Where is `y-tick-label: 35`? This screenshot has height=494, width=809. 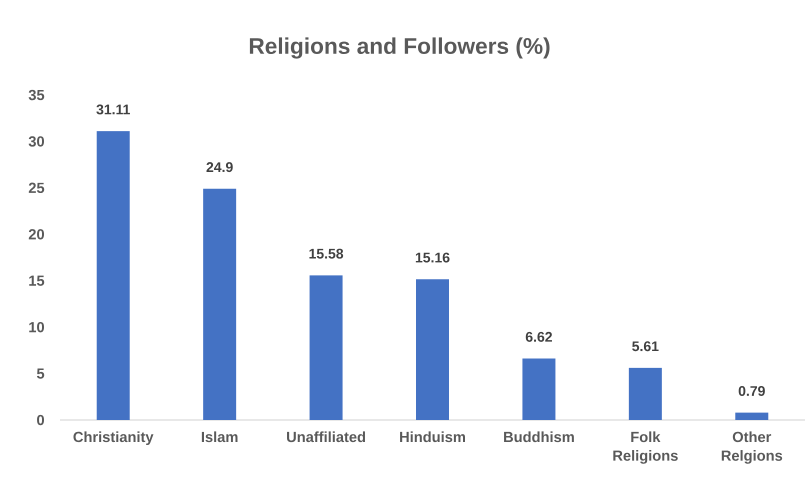 y-tick-label: 35 is located at coordinates (36, 95).